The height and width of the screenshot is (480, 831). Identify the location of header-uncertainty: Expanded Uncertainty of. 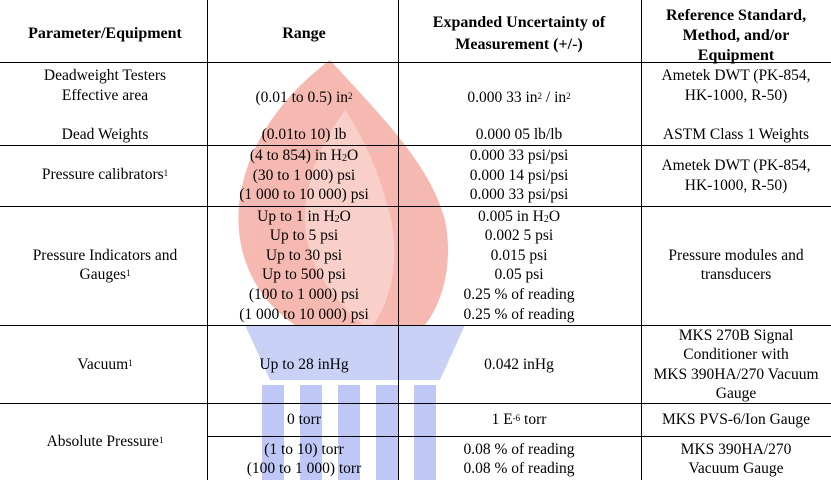
(519, 22).